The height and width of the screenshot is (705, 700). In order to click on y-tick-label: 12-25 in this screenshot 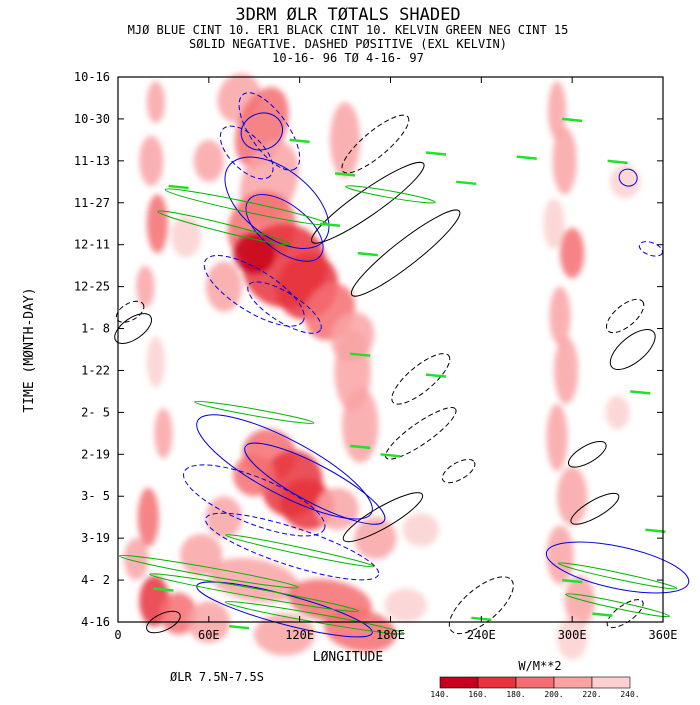, I will do `click(92, 287)`.